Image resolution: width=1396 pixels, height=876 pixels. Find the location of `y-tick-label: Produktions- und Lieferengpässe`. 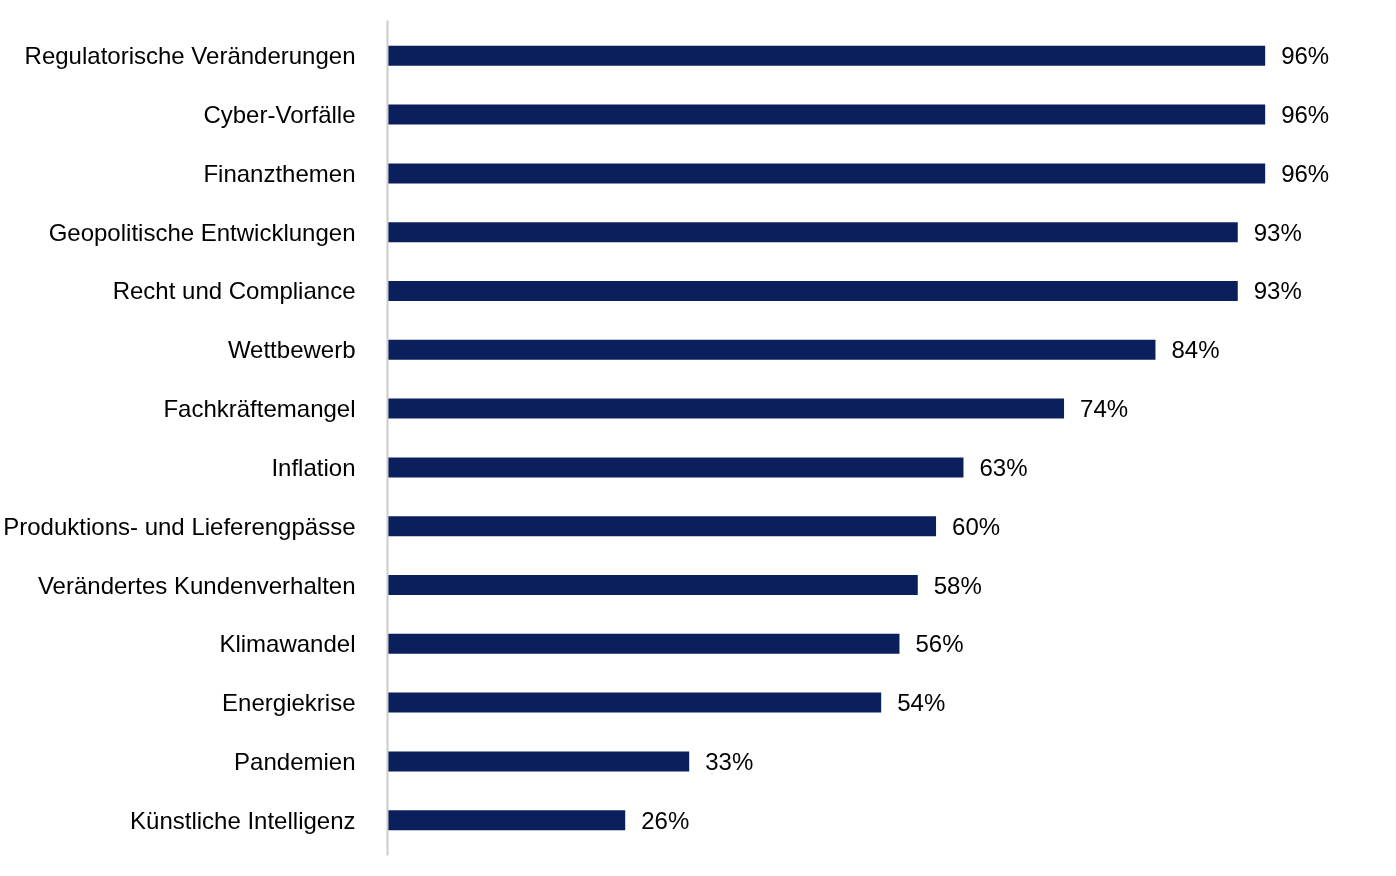

y-tick-label: Produktions- und Lieferengpässe is located at coordinates (179, 526).